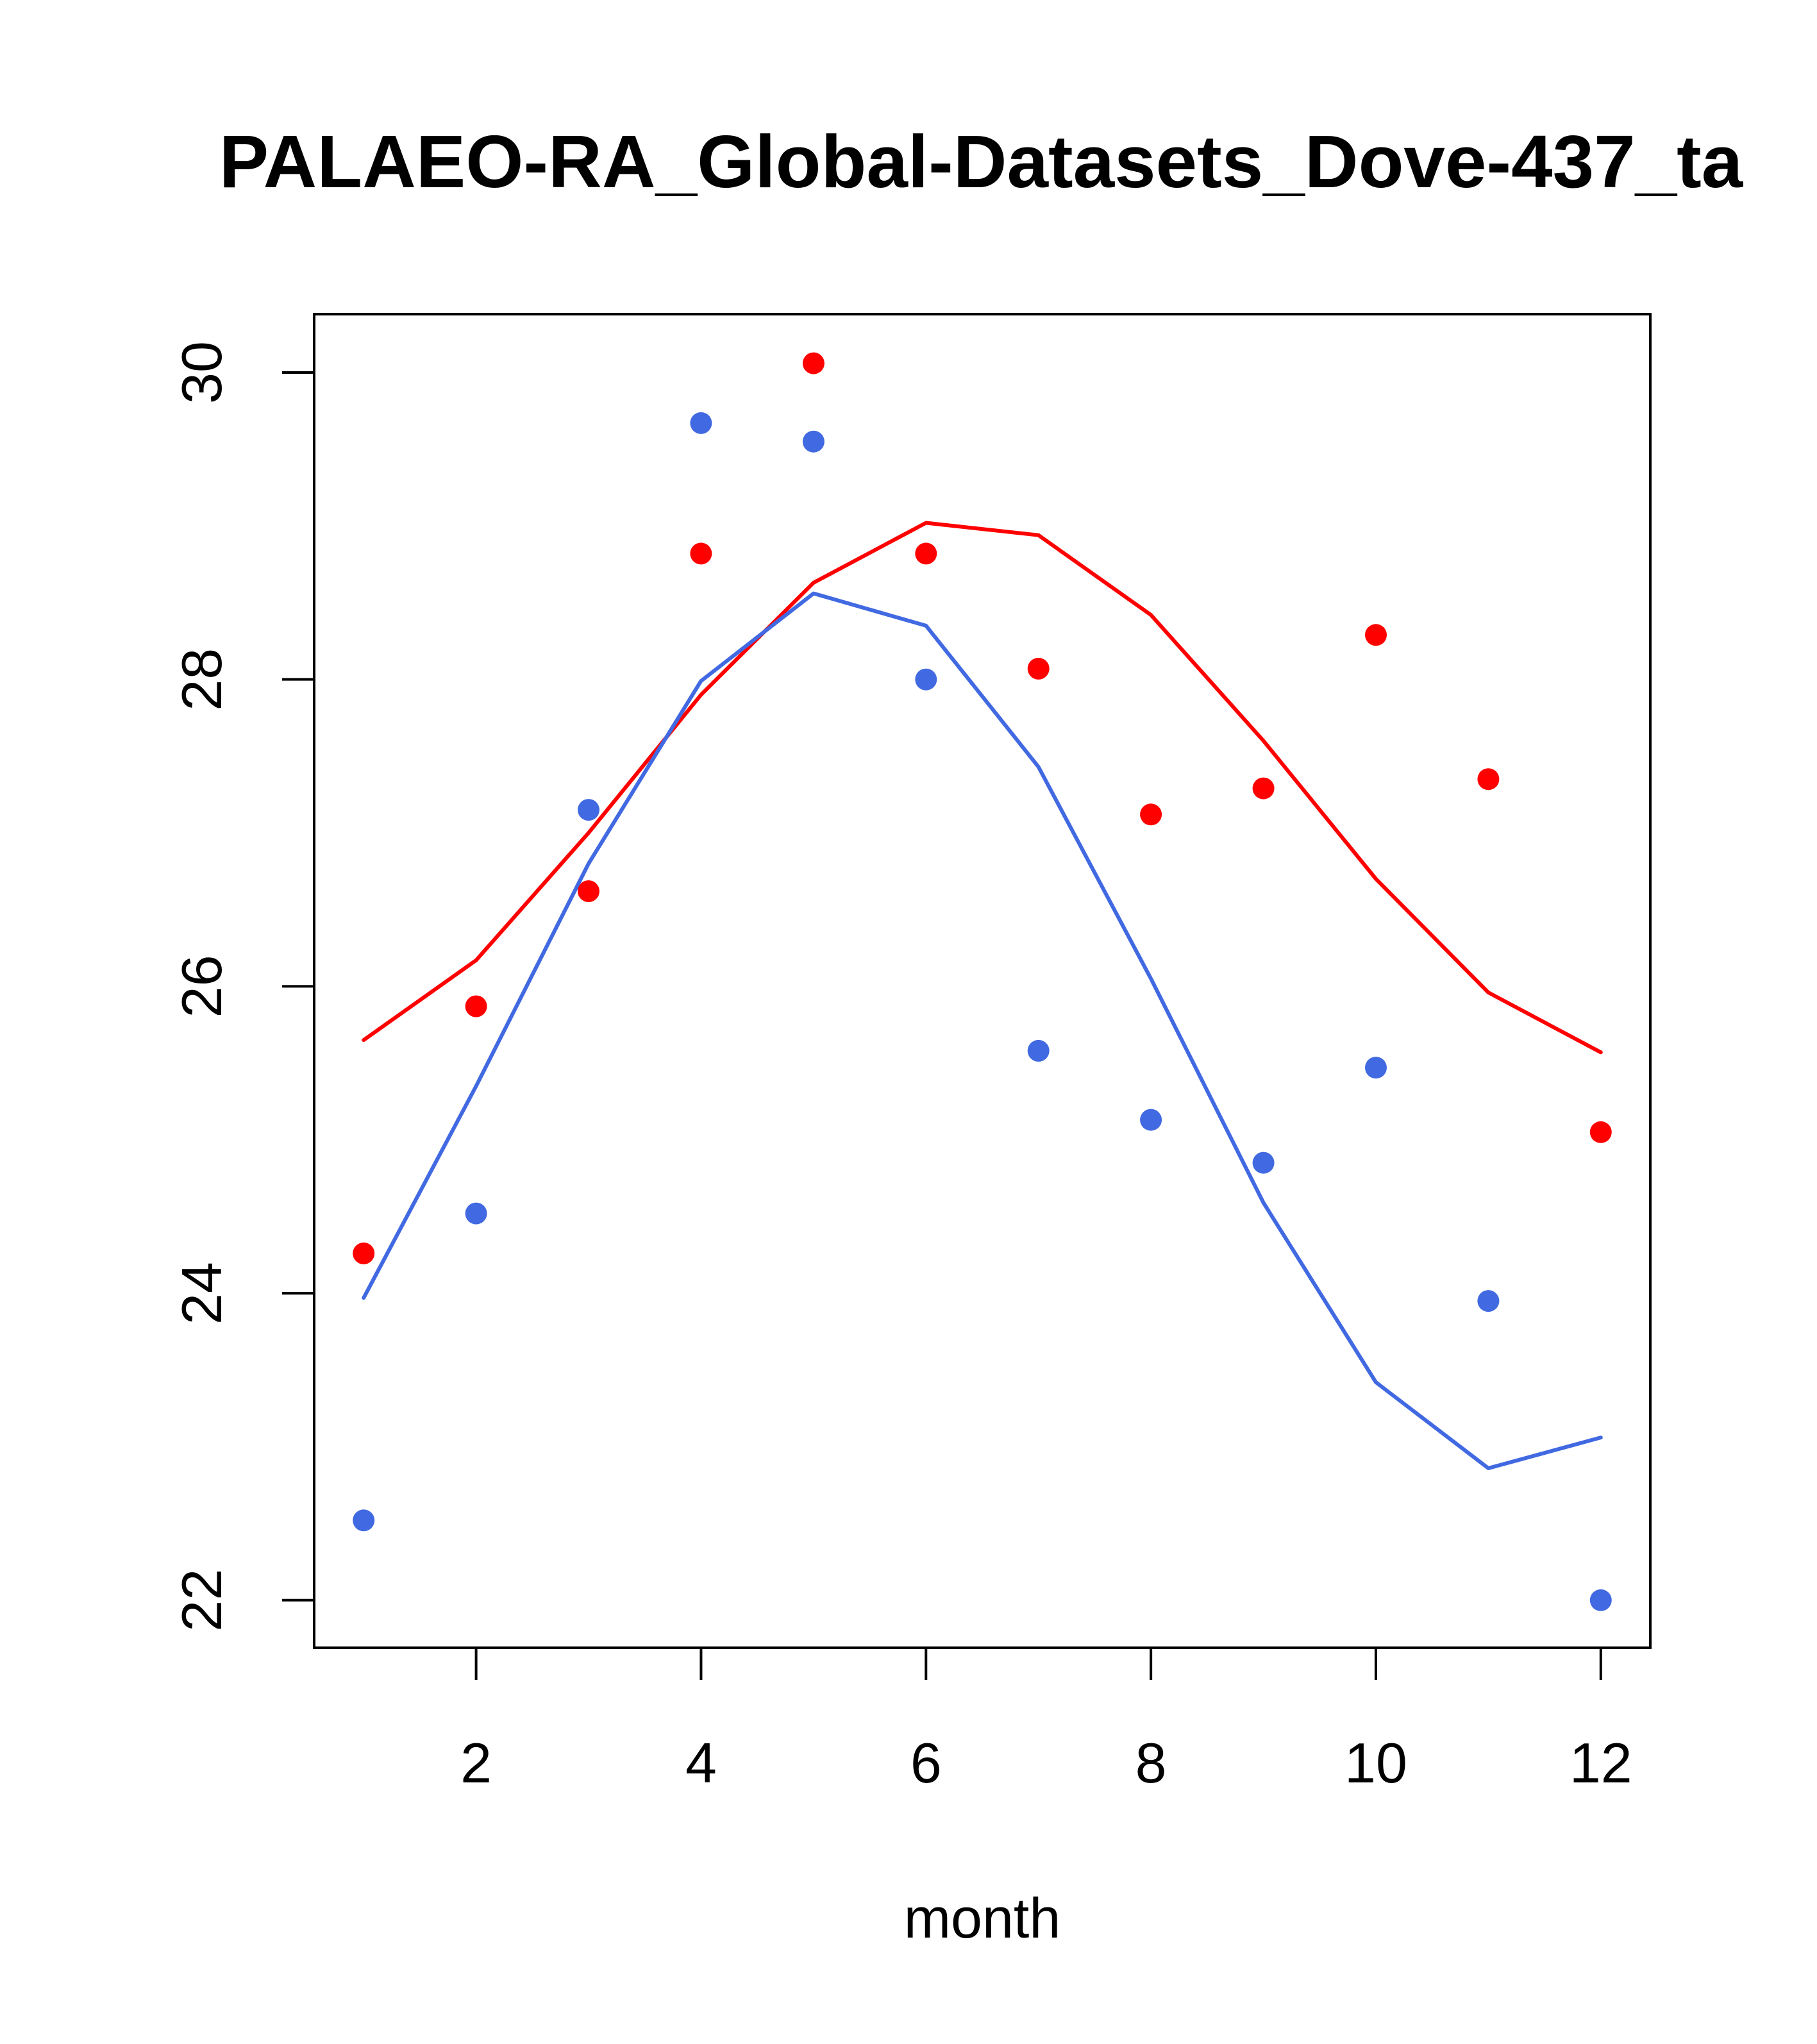 The height and width of the screenshot is (2044, 1817). What do you see at coordinates (201, 1600) in the screenshot?
I see `y-tick-label-22: 22` at bounding box center [201, 1600].